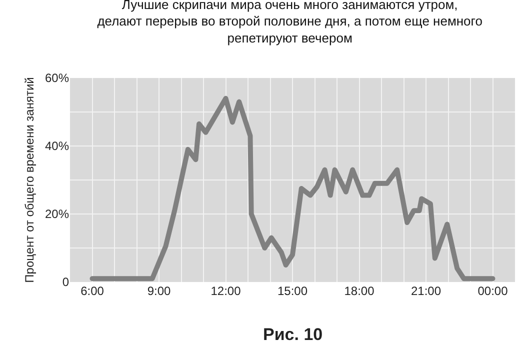  What do you see at coordinates (426, 291) in the screenshot?
I see `x-tick-label: 21:00` at bounding box center [426, 291].